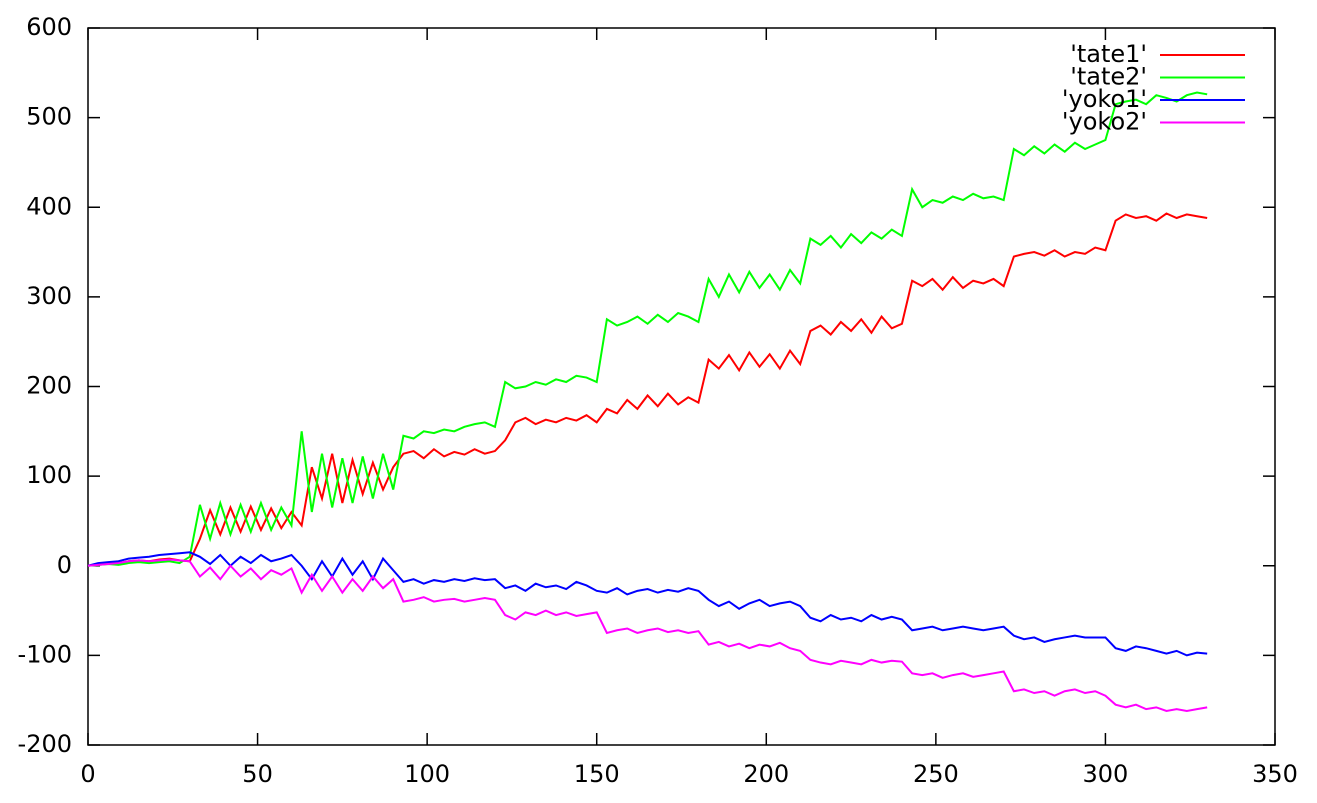 The image size is (1317, 803). What do you see at coordinates (87, 774) in the screenshot?
I see `x-tick-label: 0` at bounding box center [87, 774].